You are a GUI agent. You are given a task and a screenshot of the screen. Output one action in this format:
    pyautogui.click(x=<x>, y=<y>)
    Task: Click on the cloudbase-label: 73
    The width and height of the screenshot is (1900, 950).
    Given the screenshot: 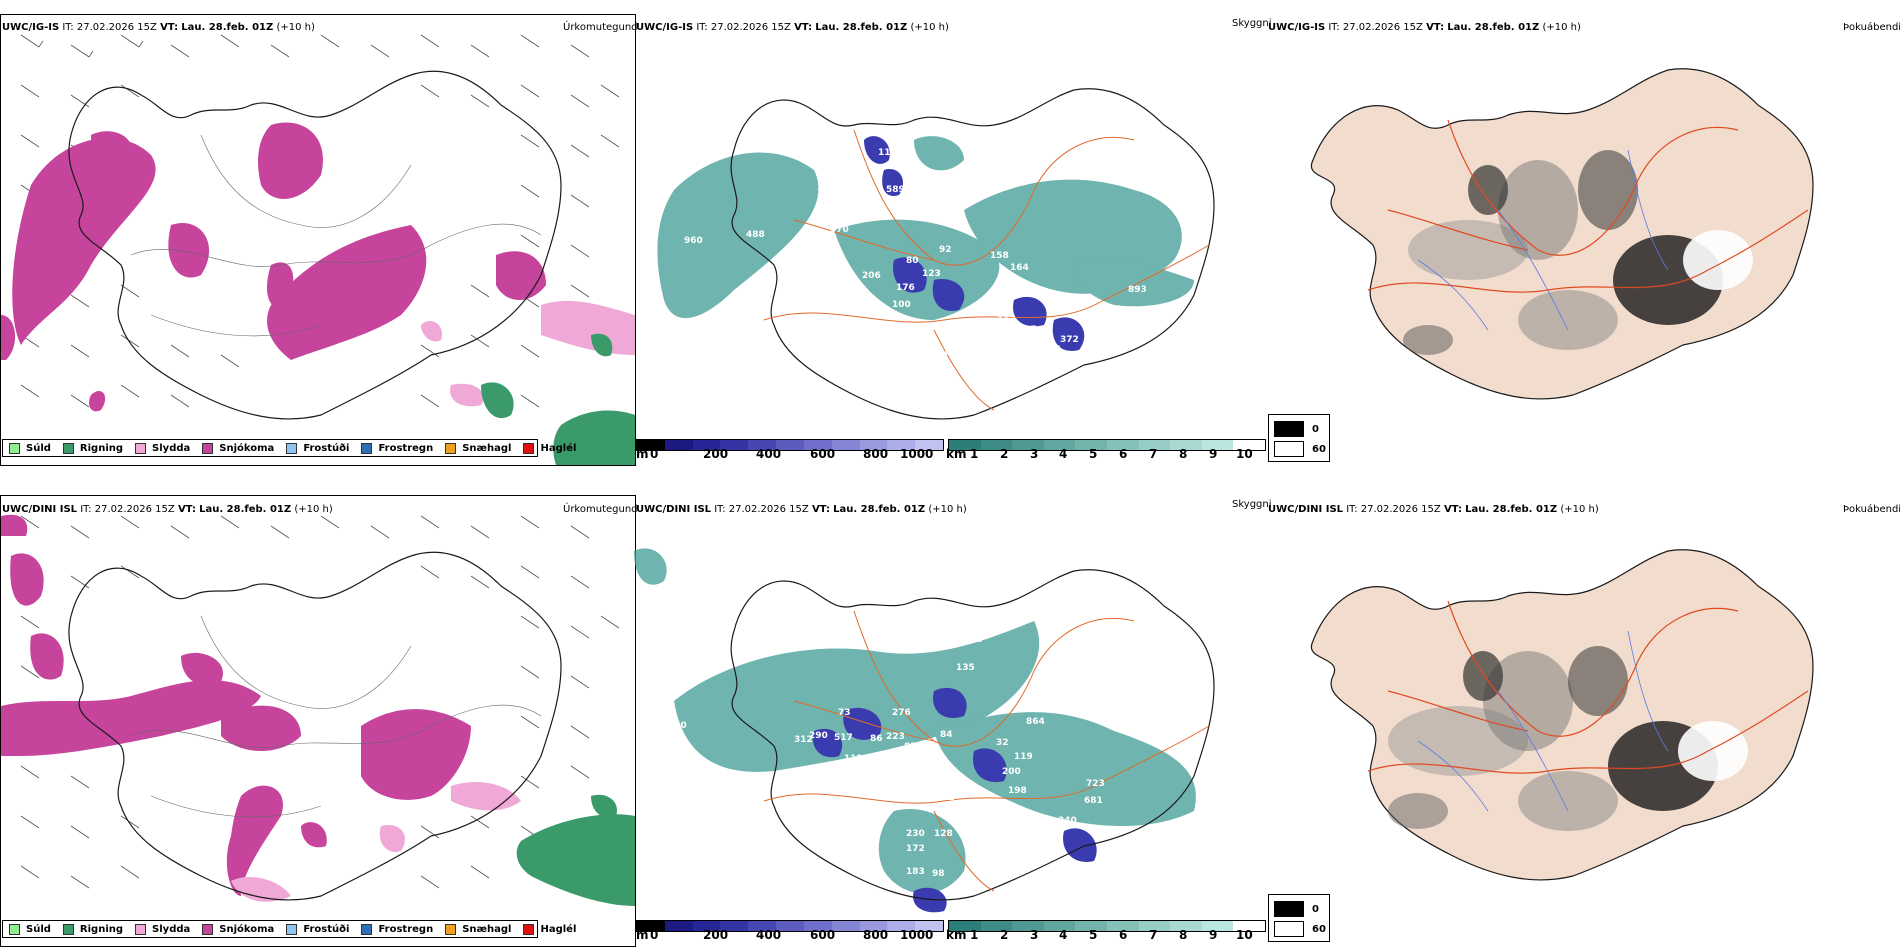 What is the action you would take?
    pyautogui.click(x=844, y=713)
    